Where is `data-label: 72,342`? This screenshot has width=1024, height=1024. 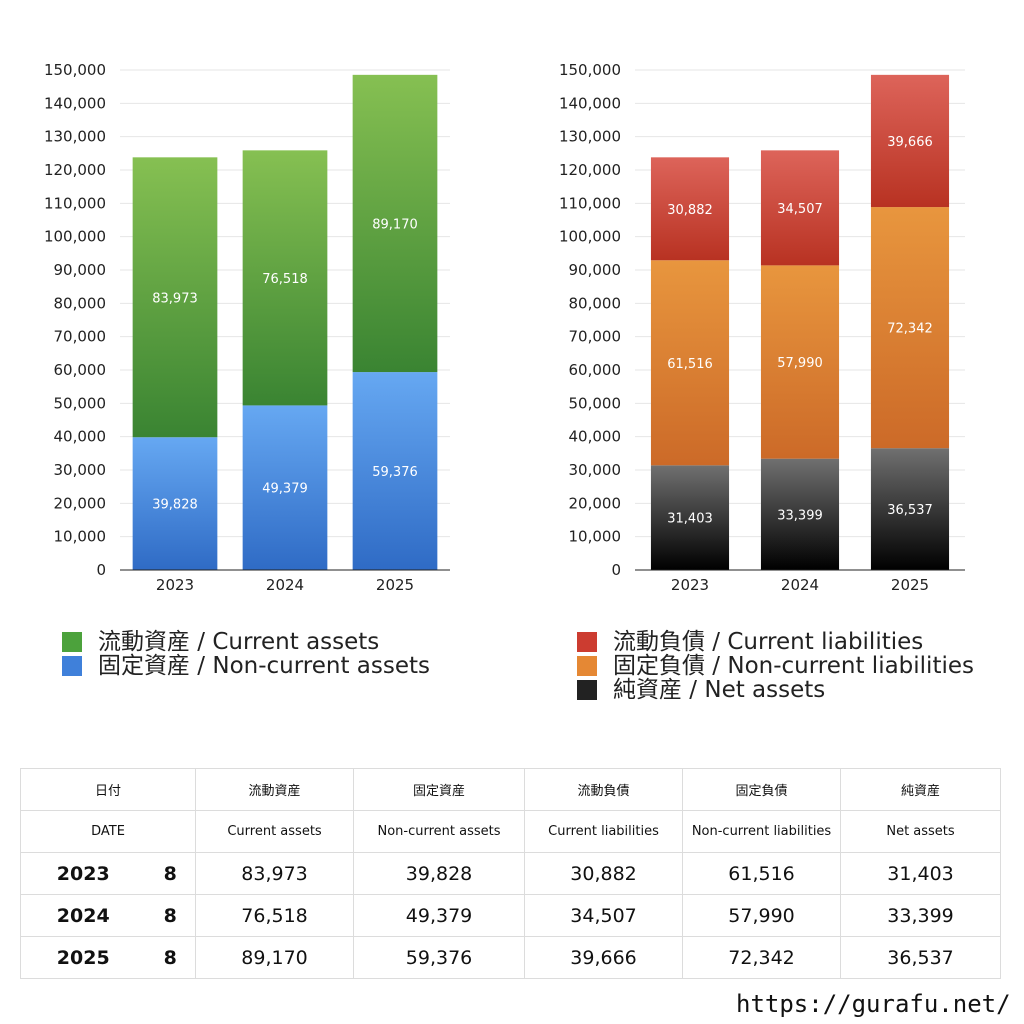 data-label: 72,342 is located at coordinates (910, 329).